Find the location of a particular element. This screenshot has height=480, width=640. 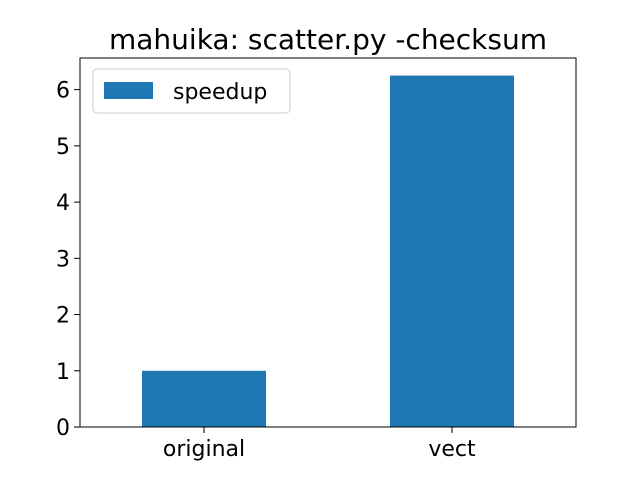

x-tick-label-vect: vect is located at coordinates (452, 449).